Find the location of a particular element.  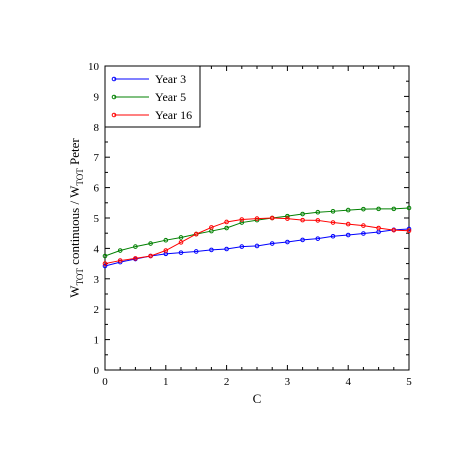

y-tick-label: 7 is located at coordinates (97, 158).